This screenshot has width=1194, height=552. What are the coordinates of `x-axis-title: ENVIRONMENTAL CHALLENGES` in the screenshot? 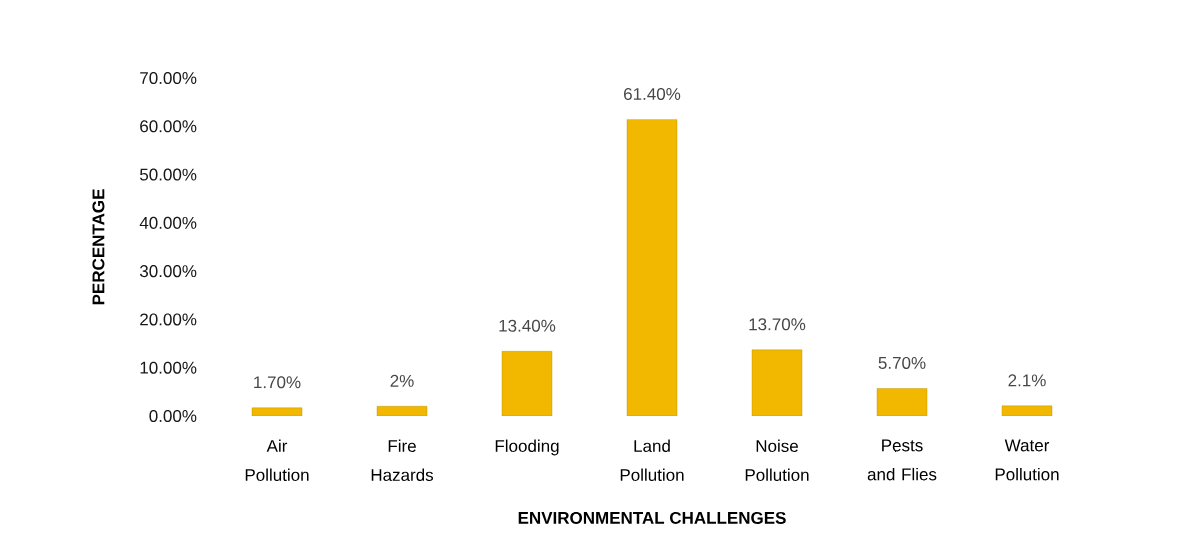 It's located at (652, 517).